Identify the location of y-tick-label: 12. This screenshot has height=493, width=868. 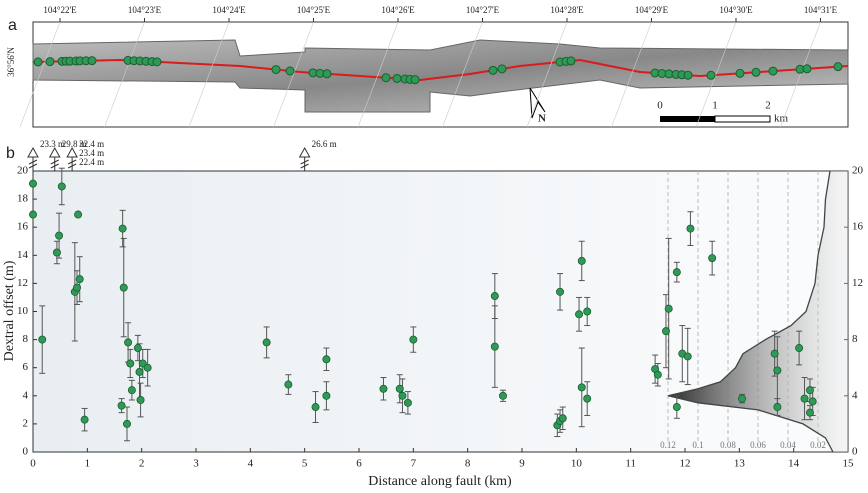
(22, 283).